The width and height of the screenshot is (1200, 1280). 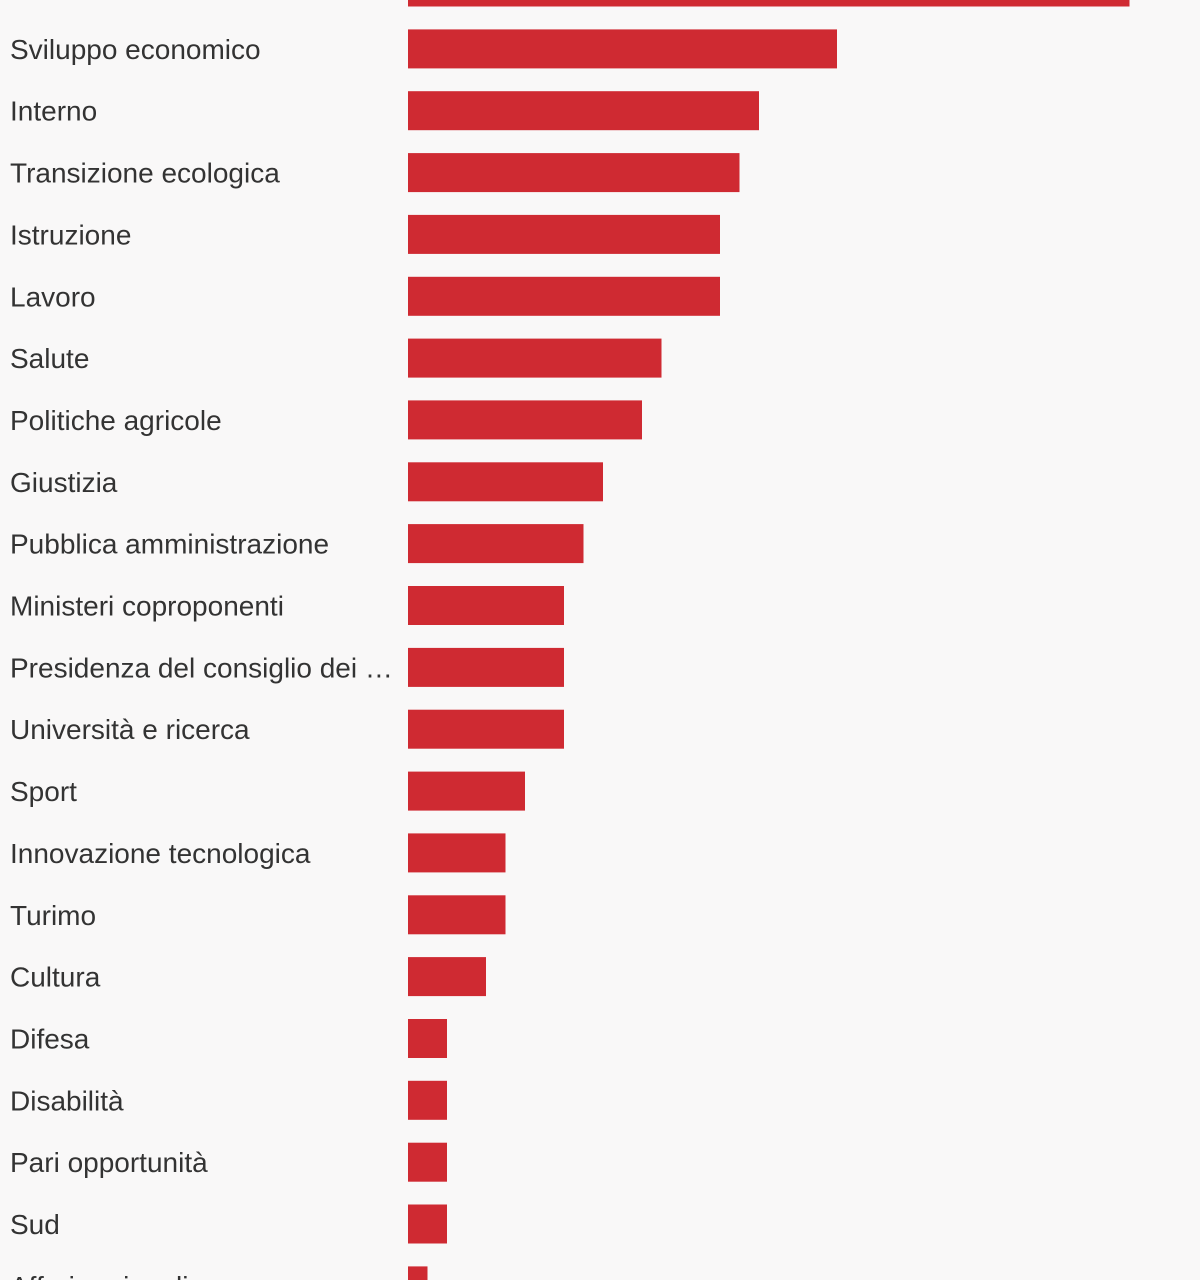 What do you see at coordinates (109, 1162) in the screenshot?
I see `category-label: Pari opportunità` at bounding box center [109, 1162].